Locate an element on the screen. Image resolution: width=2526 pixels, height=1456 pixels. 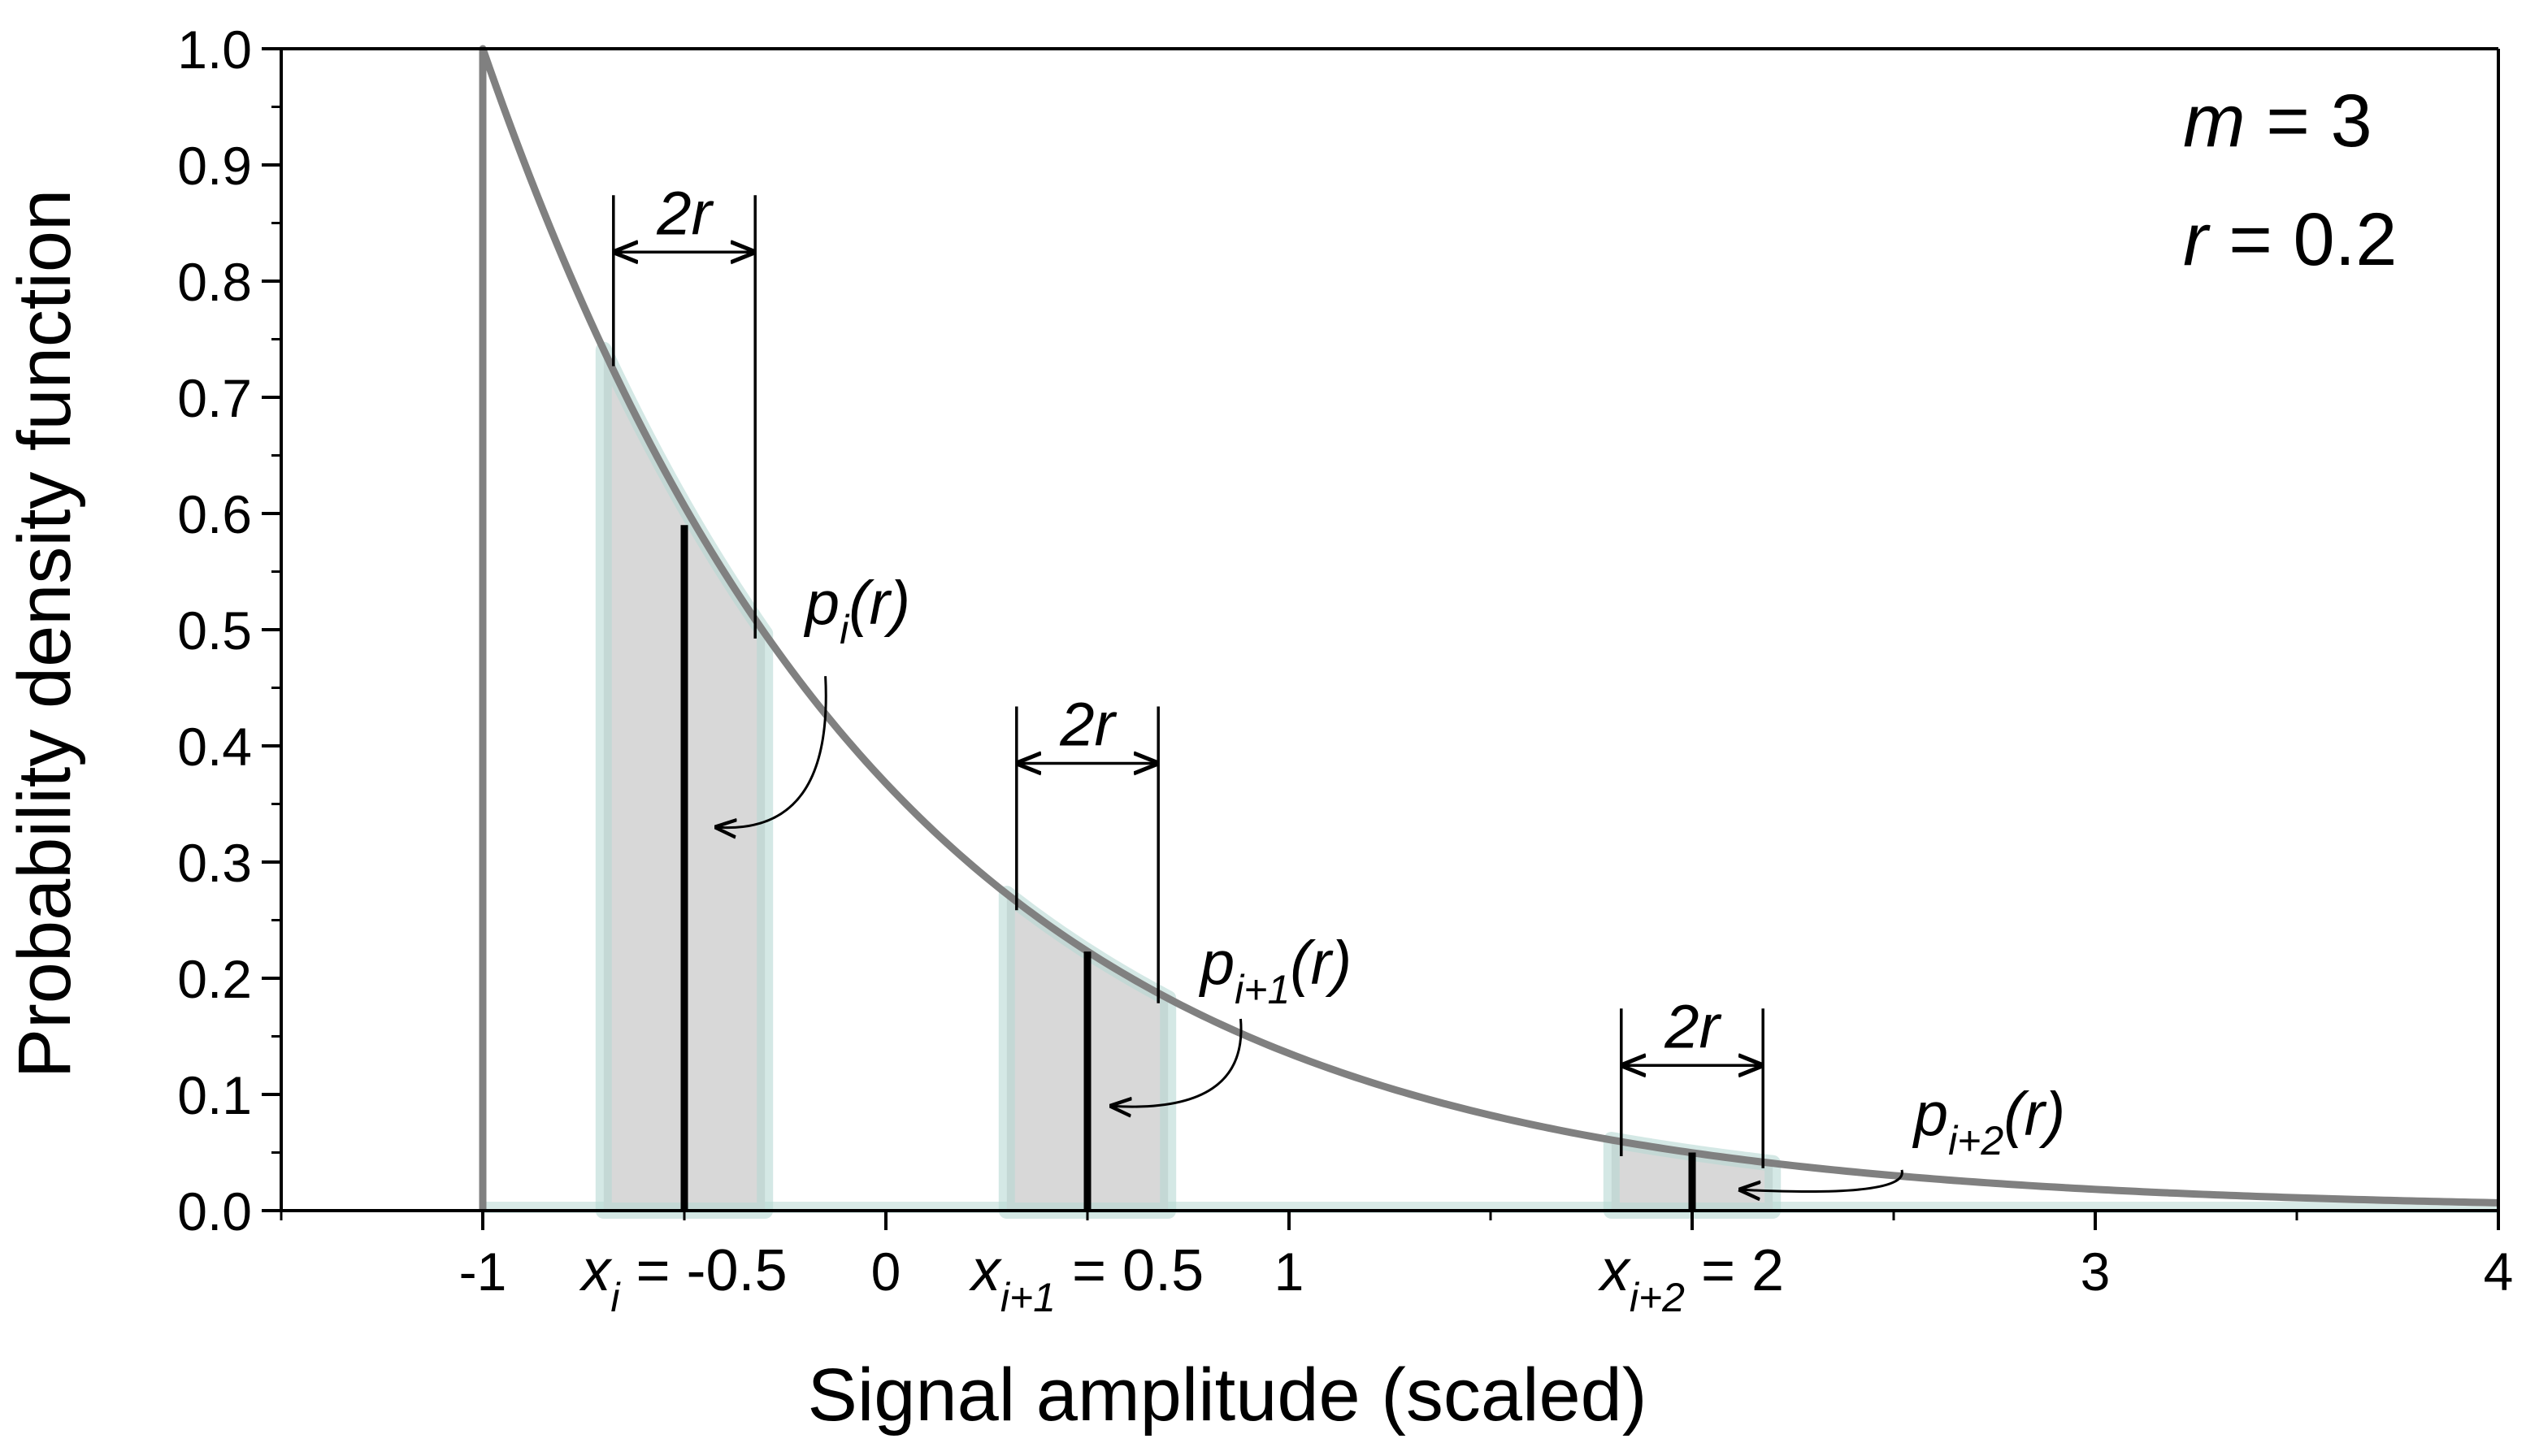
y-tick-label: 0.6 is located at coordinates (214, 514).